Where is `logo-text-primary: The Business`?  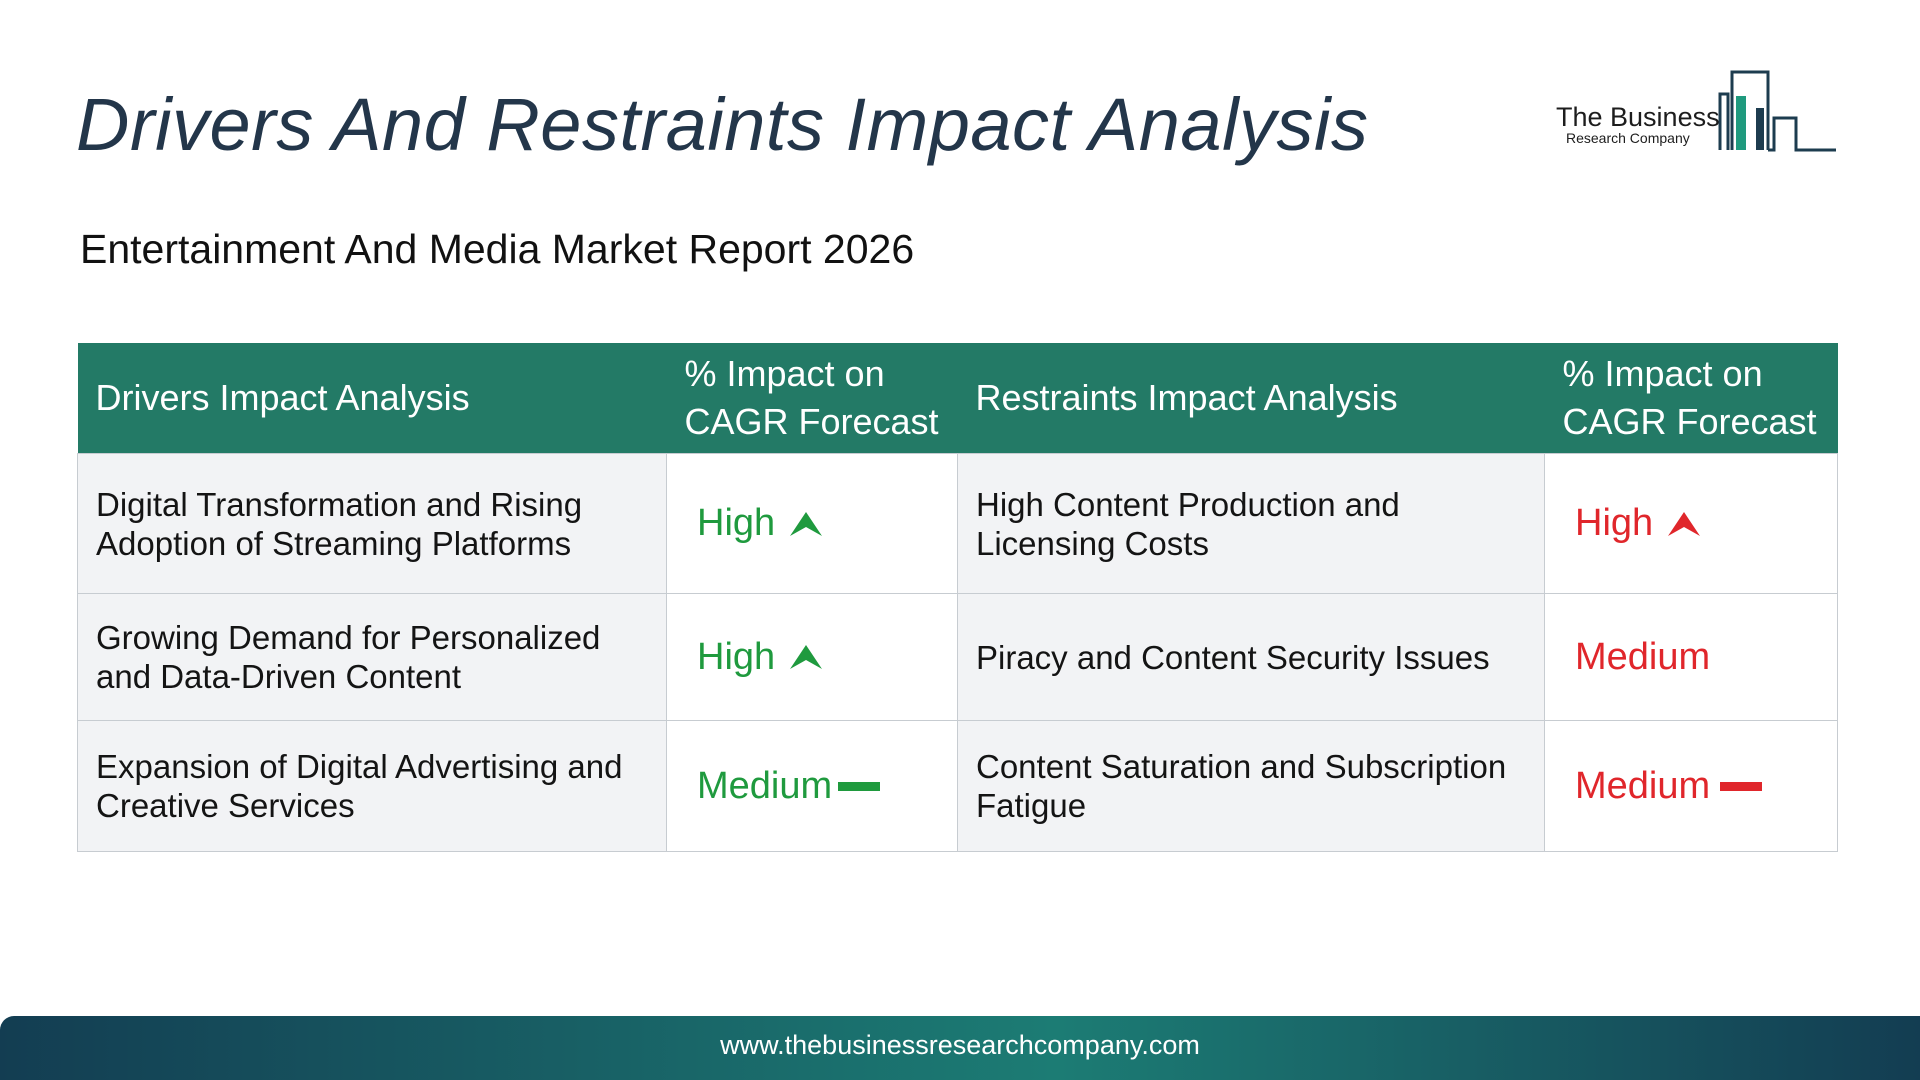
logo-text-primary: The Business is located at coordinates (1638, 117).